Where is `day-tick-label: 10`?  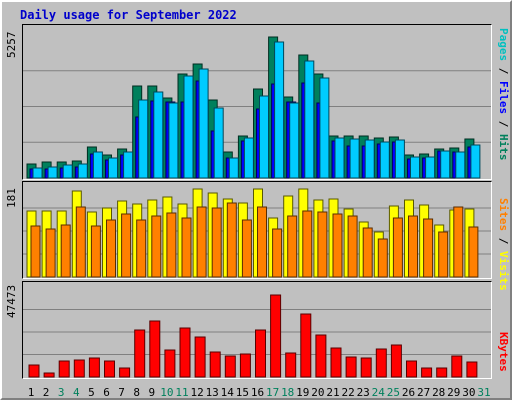 day-tick-label: 10 is located at coordinates (167, 392).